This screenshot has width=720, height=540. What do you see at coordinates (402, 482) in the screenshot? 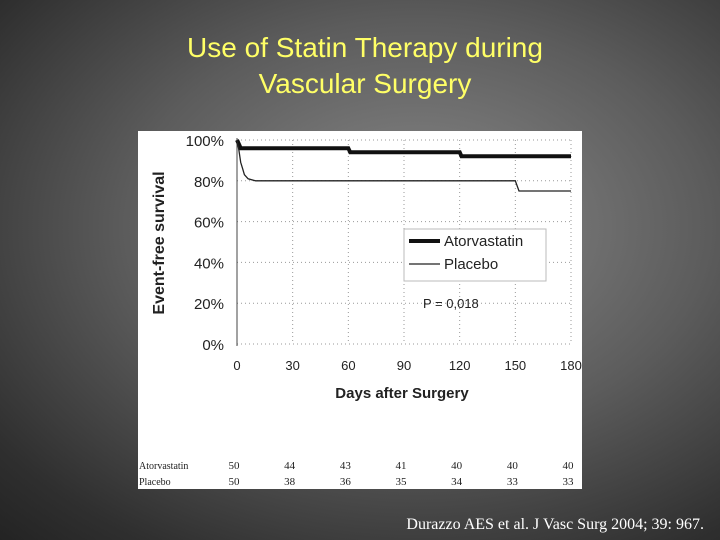
I see `risk-cell: 35` at bounding box center [402, 482].